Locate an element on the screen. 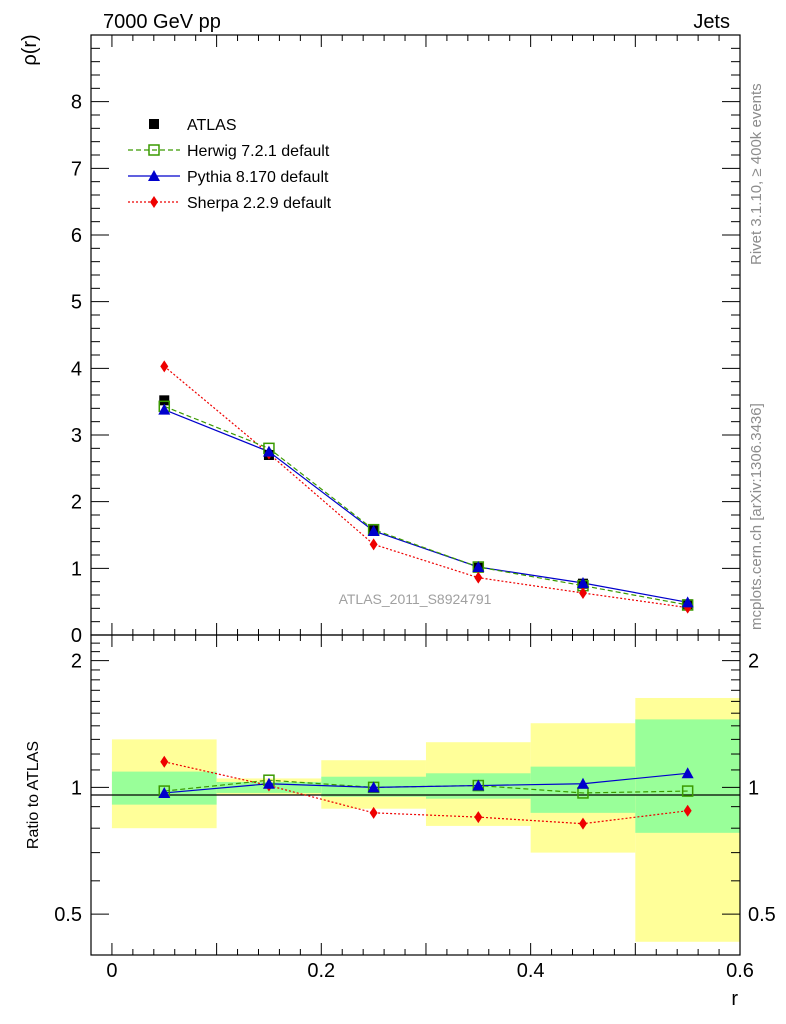  series-line-pythia is located at coordinates (426, 506).